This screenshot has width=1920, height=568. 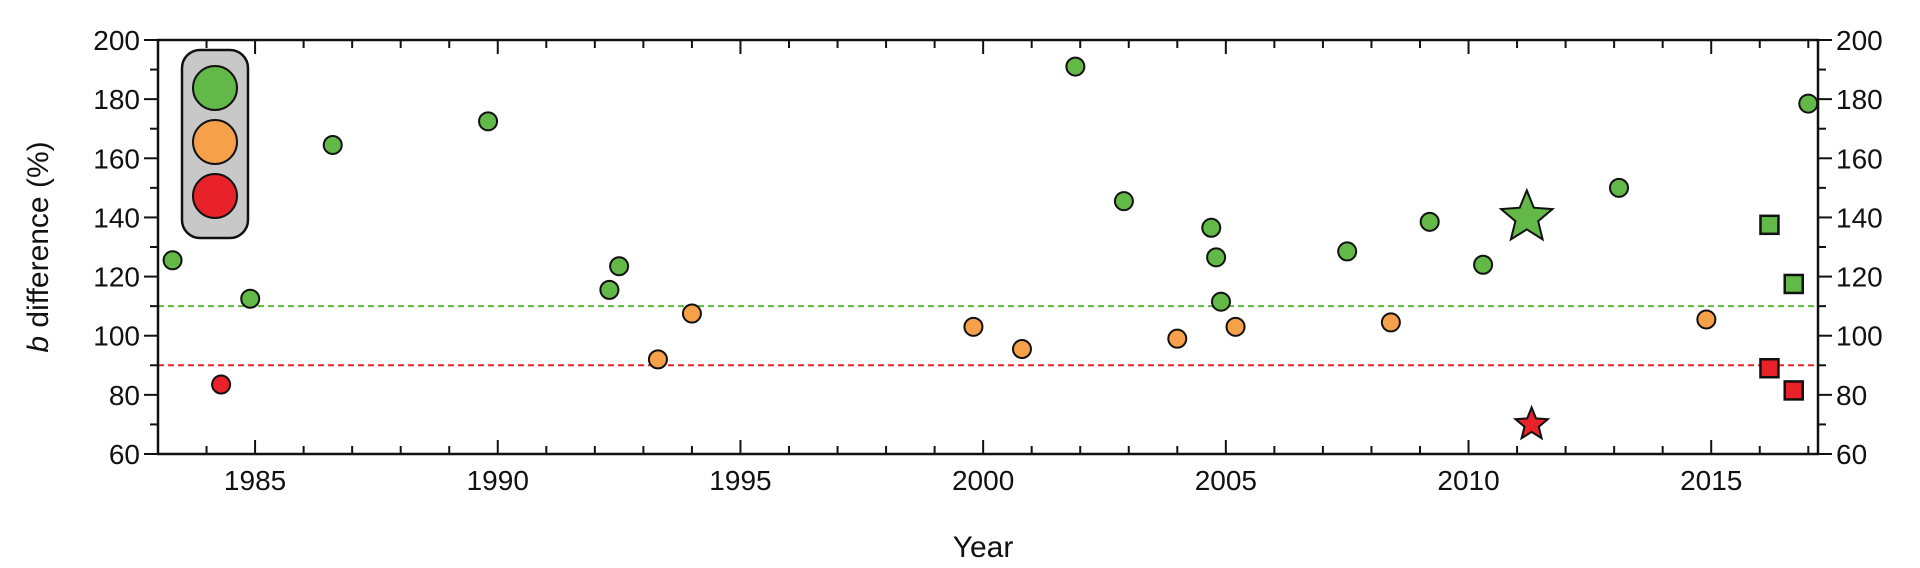 What do you see at coordinates (1527, 214) in the screenshot?
I see `data-star-green` at bounding box center [1527, 214].